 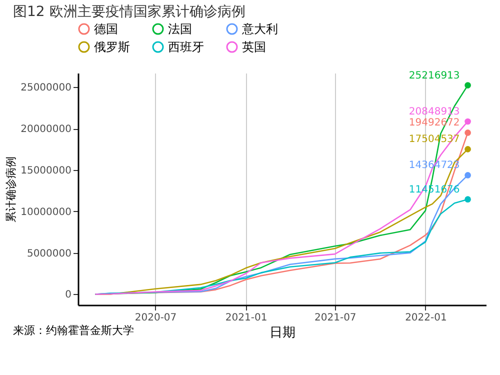 What do you see at coordinates (46, 170) in the screenshot?
I see `y-tick-label: 15000000` at bounding box center [46, 170].